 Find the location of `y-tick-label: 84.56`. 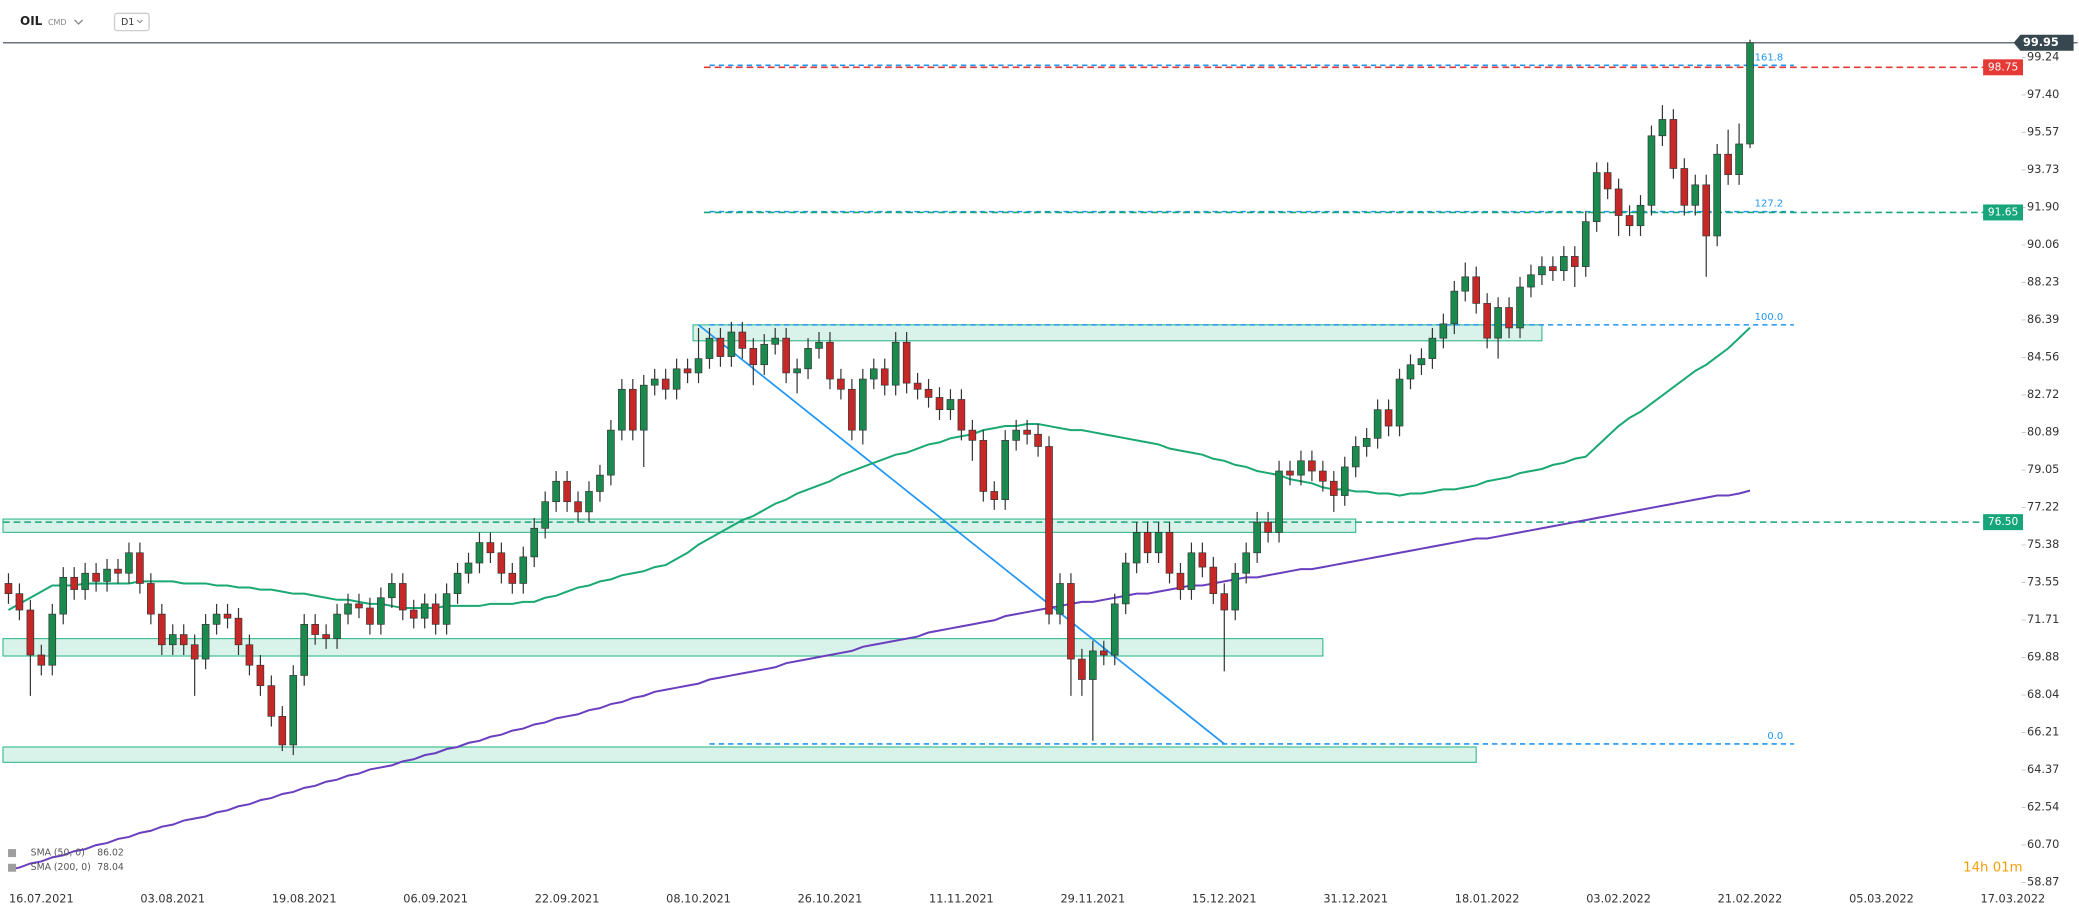

y-tick-label: 84.56 is located at coordinates (2043, 356).